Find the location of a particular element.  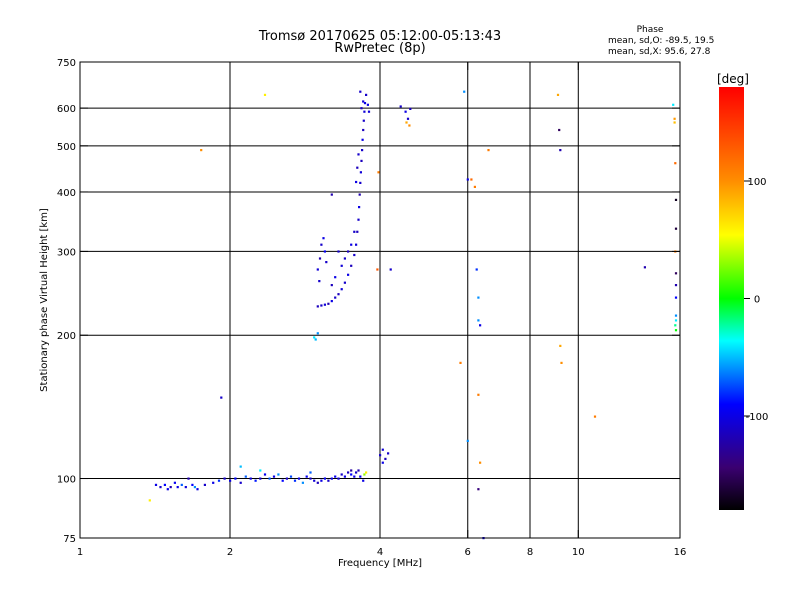

x-tick-label: 10 is located at coordinates (578, 552).